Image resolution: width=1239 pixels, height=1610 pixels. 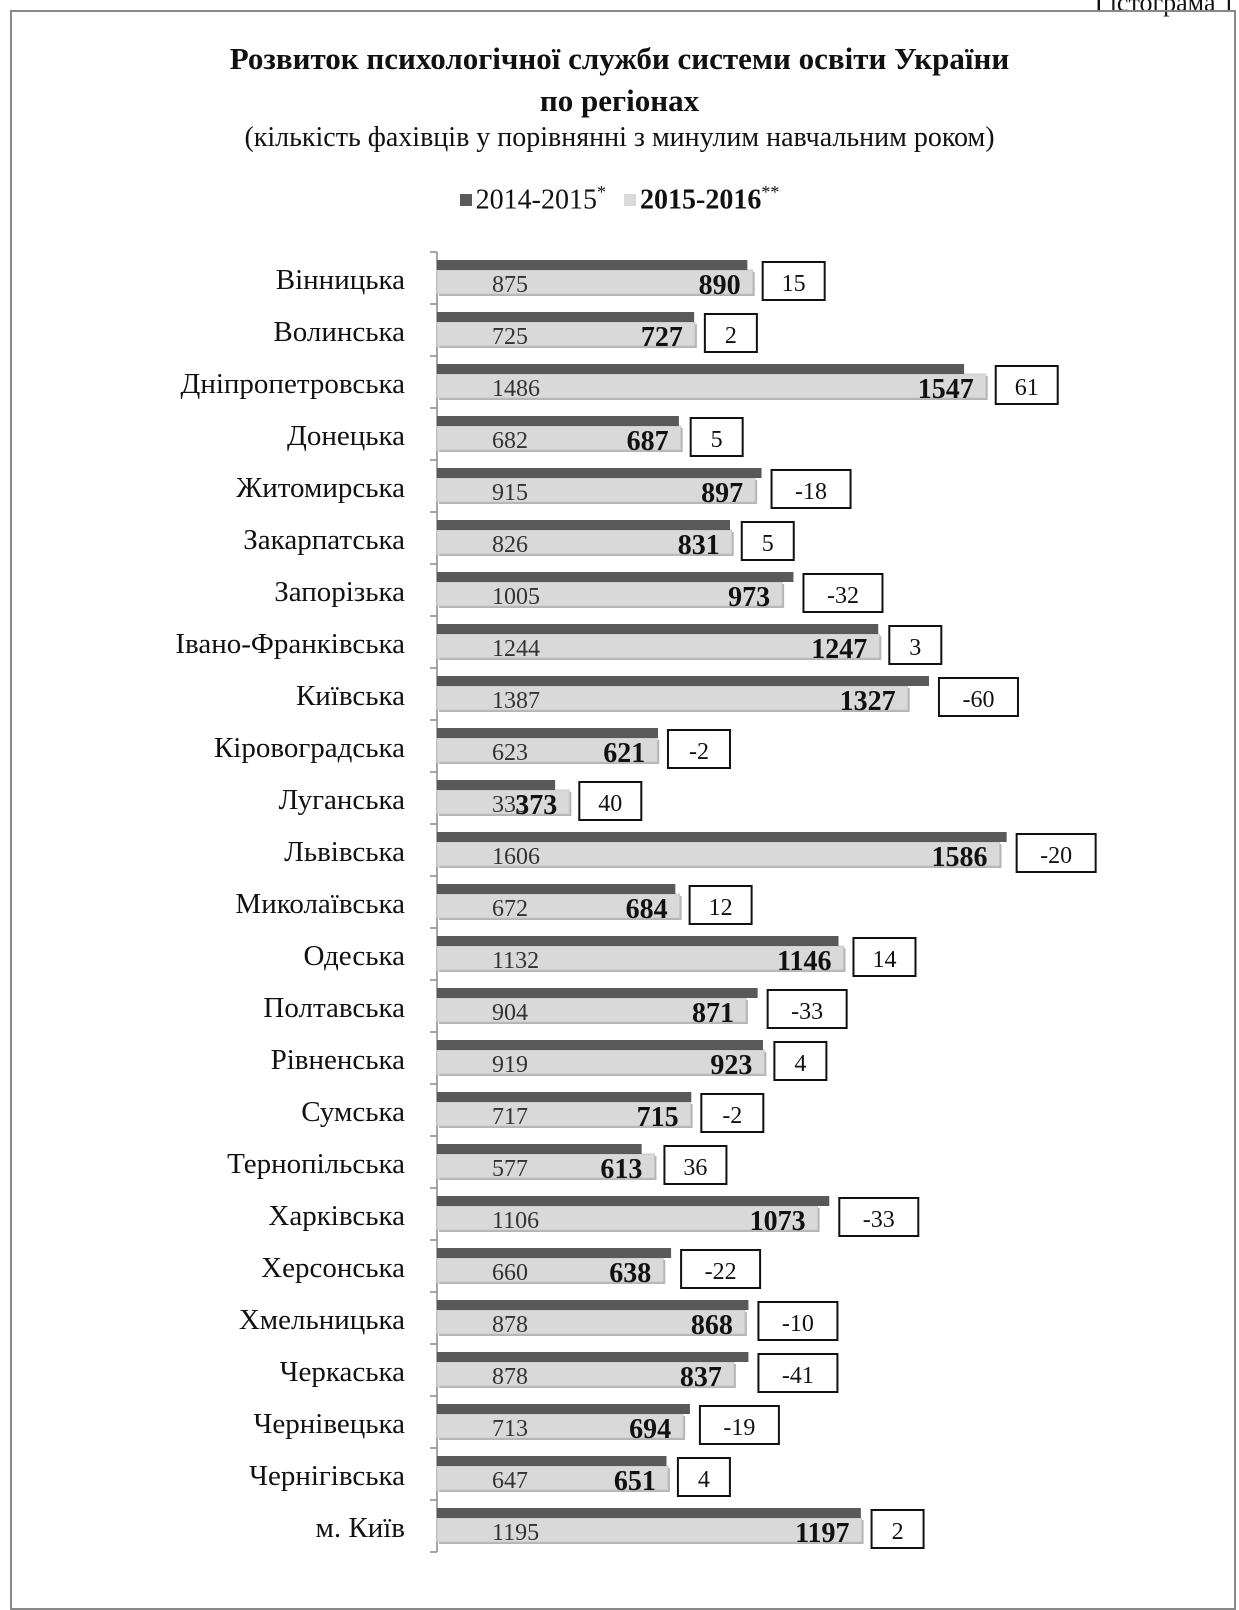 What do you see at coordinates (624, 753) in the screenshot?
I see `value-label-2015-2016: 621` at bounding box center [624, 753].